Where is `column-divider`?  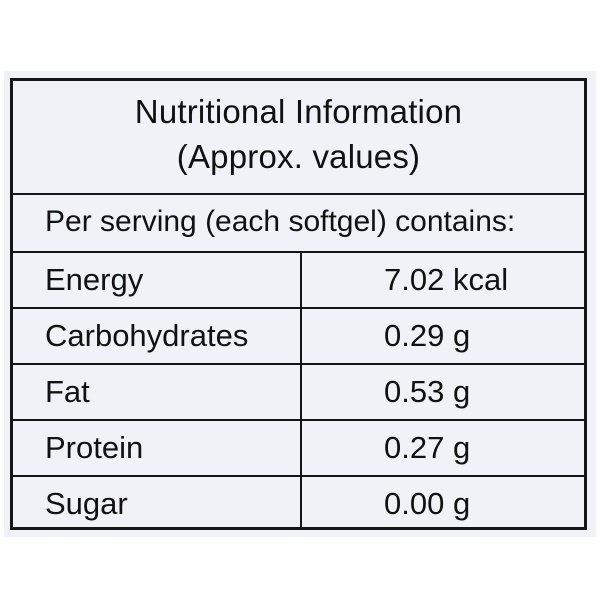
column-divider is located at coordinates (301, 390).